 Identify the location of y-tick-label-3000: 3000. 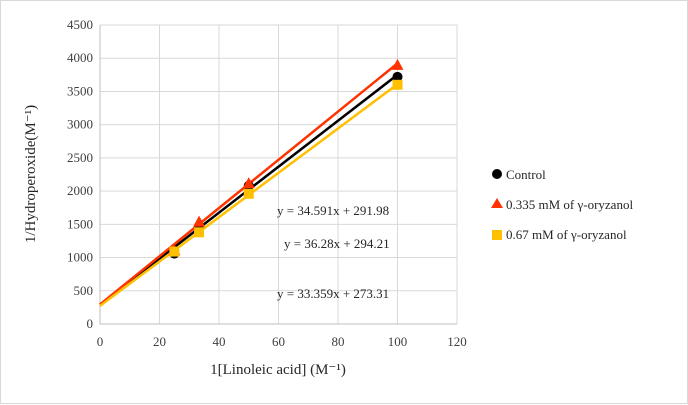
(80, 124).